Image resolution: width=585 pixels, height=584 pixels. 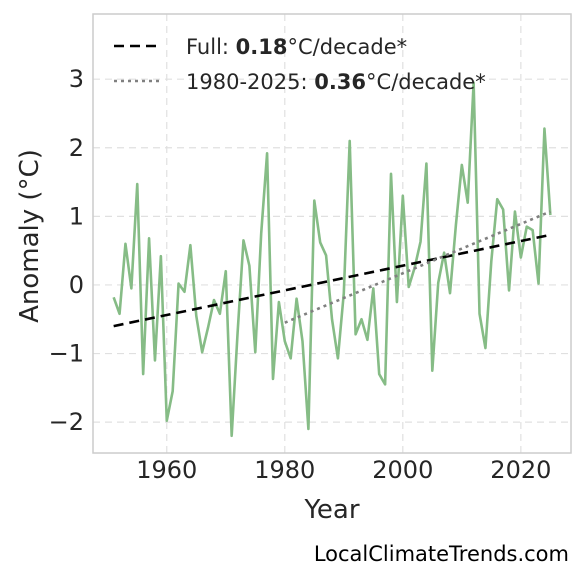 I want to click on y-tick-label: 3, so click(x=76, y=79).